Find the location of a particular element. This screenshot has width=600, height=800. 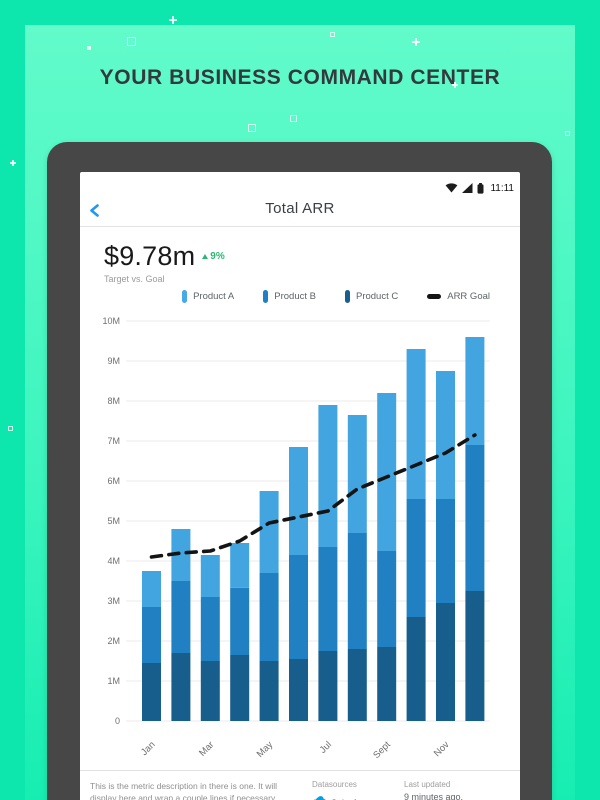

battery-icon is located at coordinates (480, 188).